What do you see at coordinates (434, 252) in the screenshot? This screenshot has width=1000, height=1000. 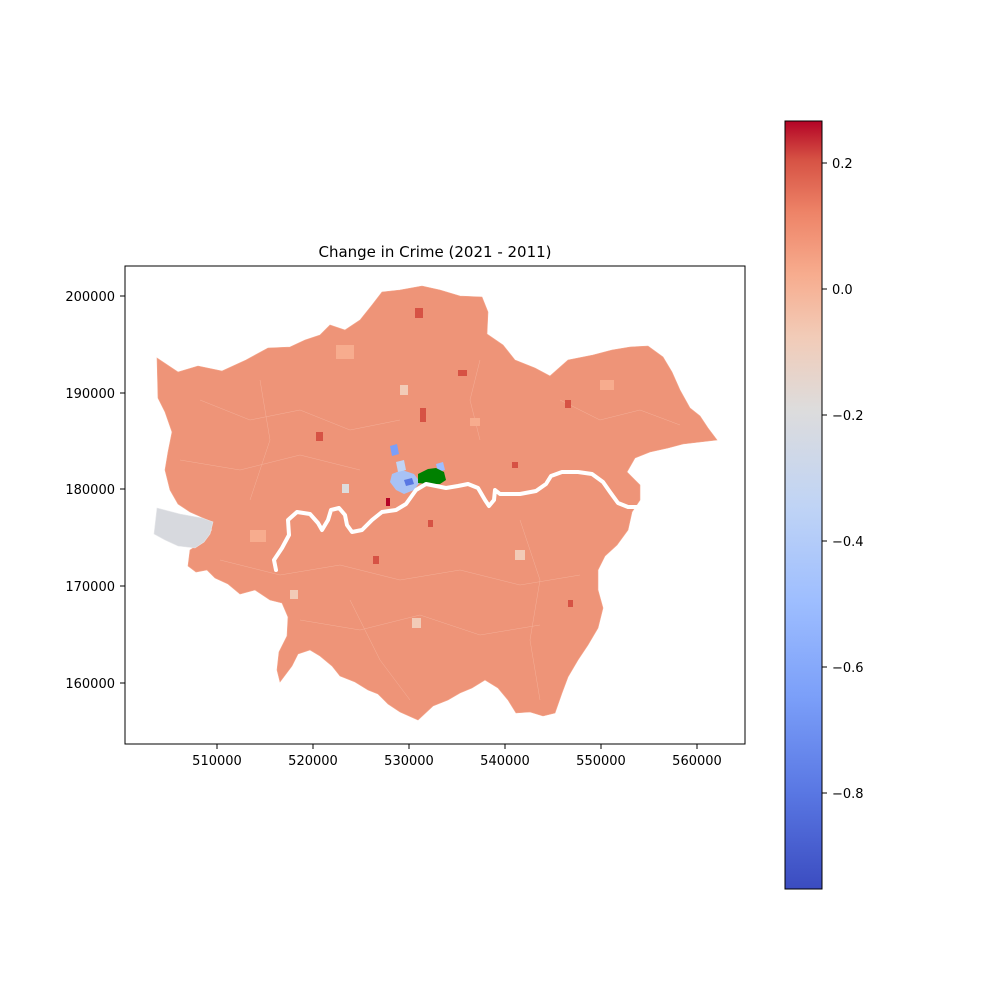 I see `map-title: Change in Crime (2021 - 2011)` at bounding box center [434, 252].